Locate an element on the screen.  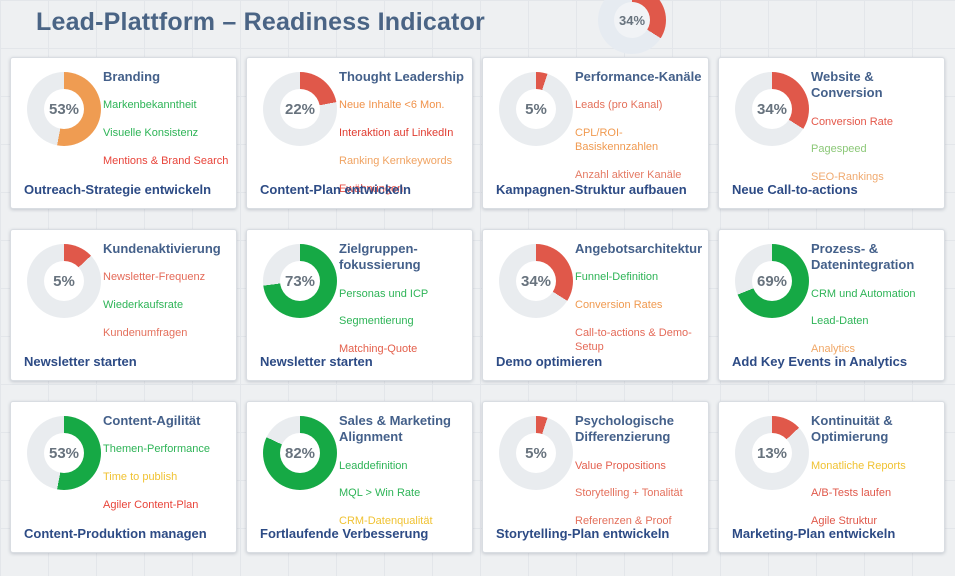
card-item: Anzahl aktiver Kanäle is located at coordinates (628, 174).